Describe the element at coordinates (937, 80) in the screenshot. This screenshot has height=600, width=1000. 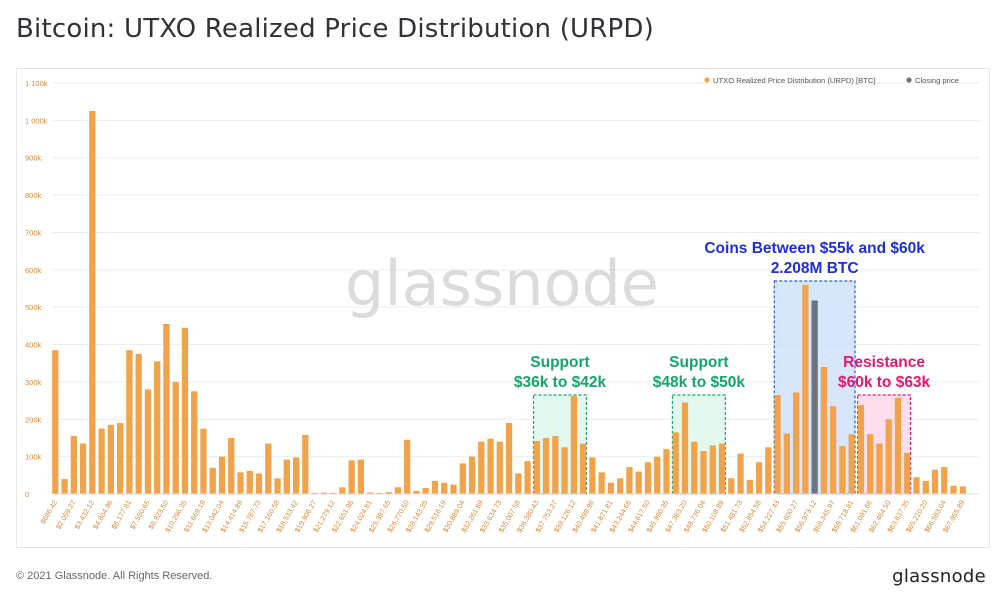
I see `legend-label: Closing price` at that location.